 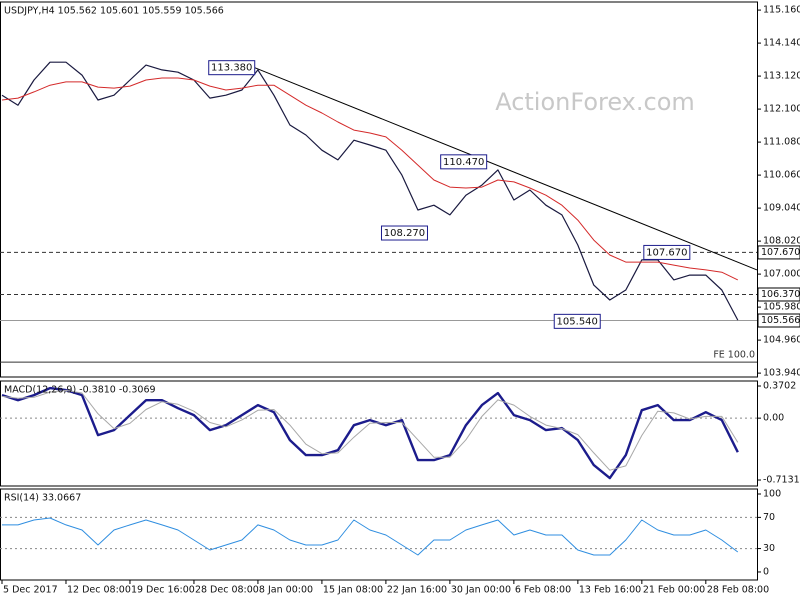 What do you see at coordinates (734, 355) in the screenshot?
I see `fe-label: FE 100.0` at bounding box center [734, 355].